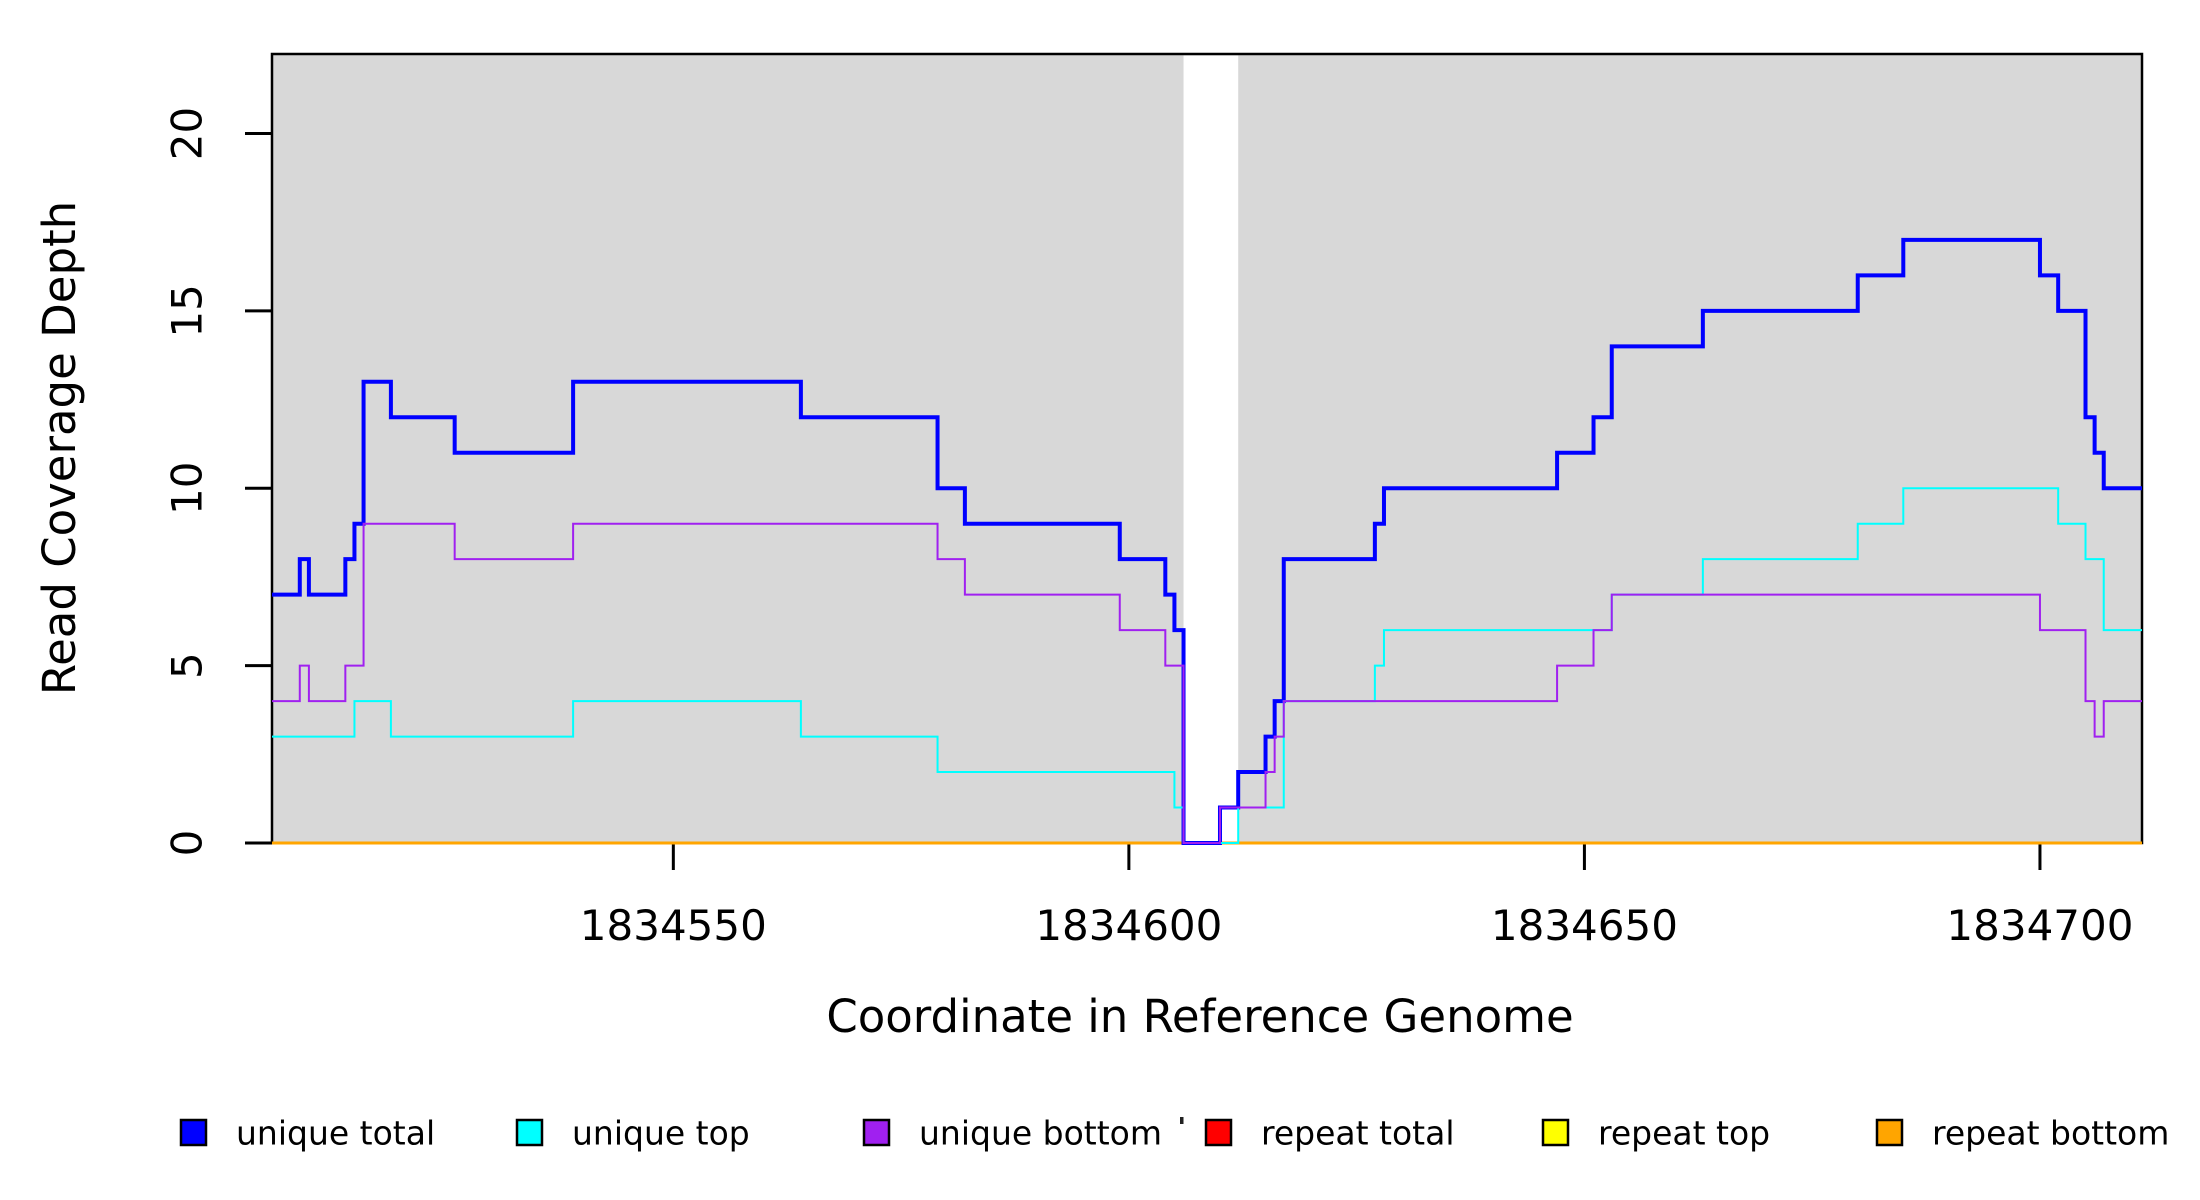  I want to click on legend-item-label: repeat total, so click(1358, 1133).